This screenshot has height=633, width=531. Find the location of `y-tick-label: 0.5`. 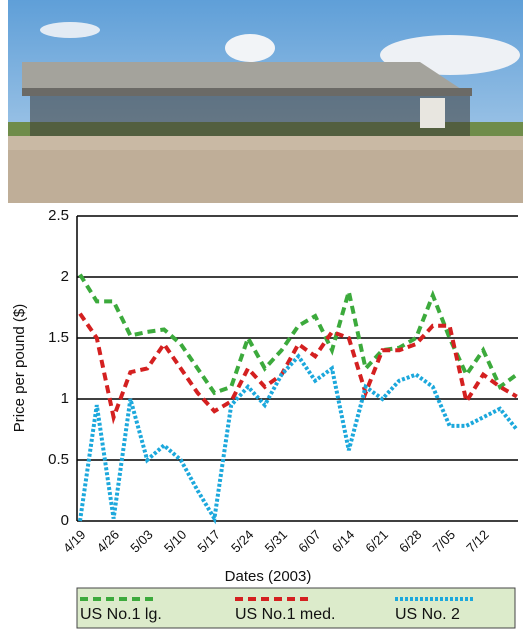

y-tick-label: 0.5 is located at coordinates (58, 459).